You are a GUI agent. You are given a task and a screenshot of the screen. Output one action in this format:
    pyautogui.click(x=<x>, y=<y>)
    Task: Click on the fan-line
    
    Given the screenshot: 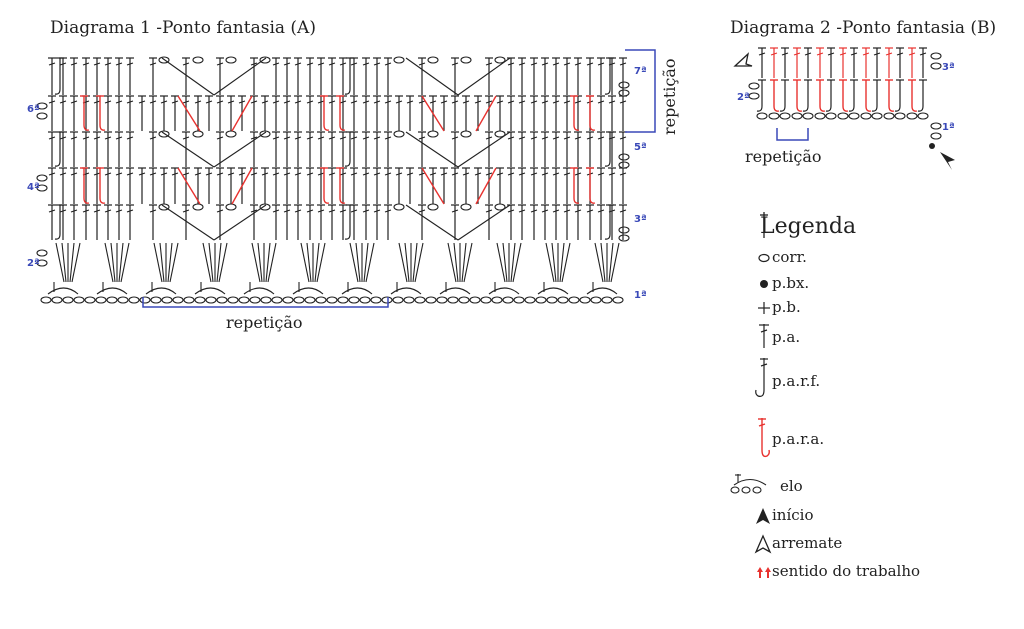 What is the action you would take?
    pyautogui.click(x=240, y=76)
    